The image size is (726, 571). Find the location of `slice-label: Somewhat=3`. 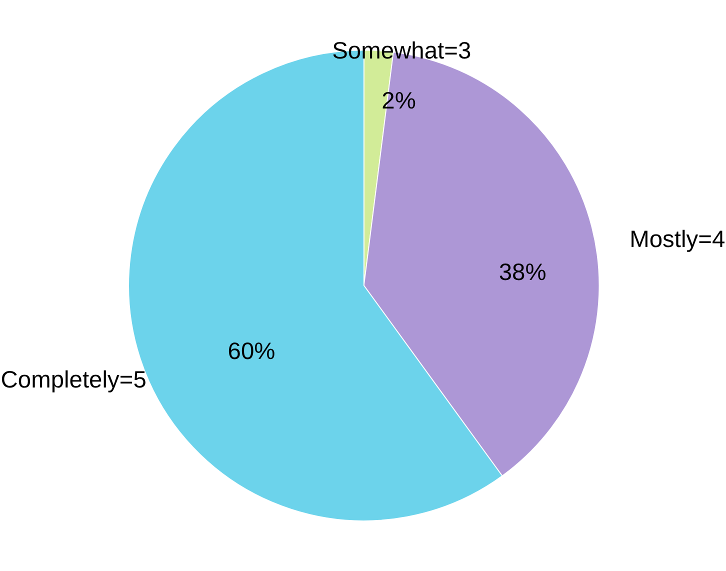

slice-label: Somewhat=3 is located at coordinates (402, 51).